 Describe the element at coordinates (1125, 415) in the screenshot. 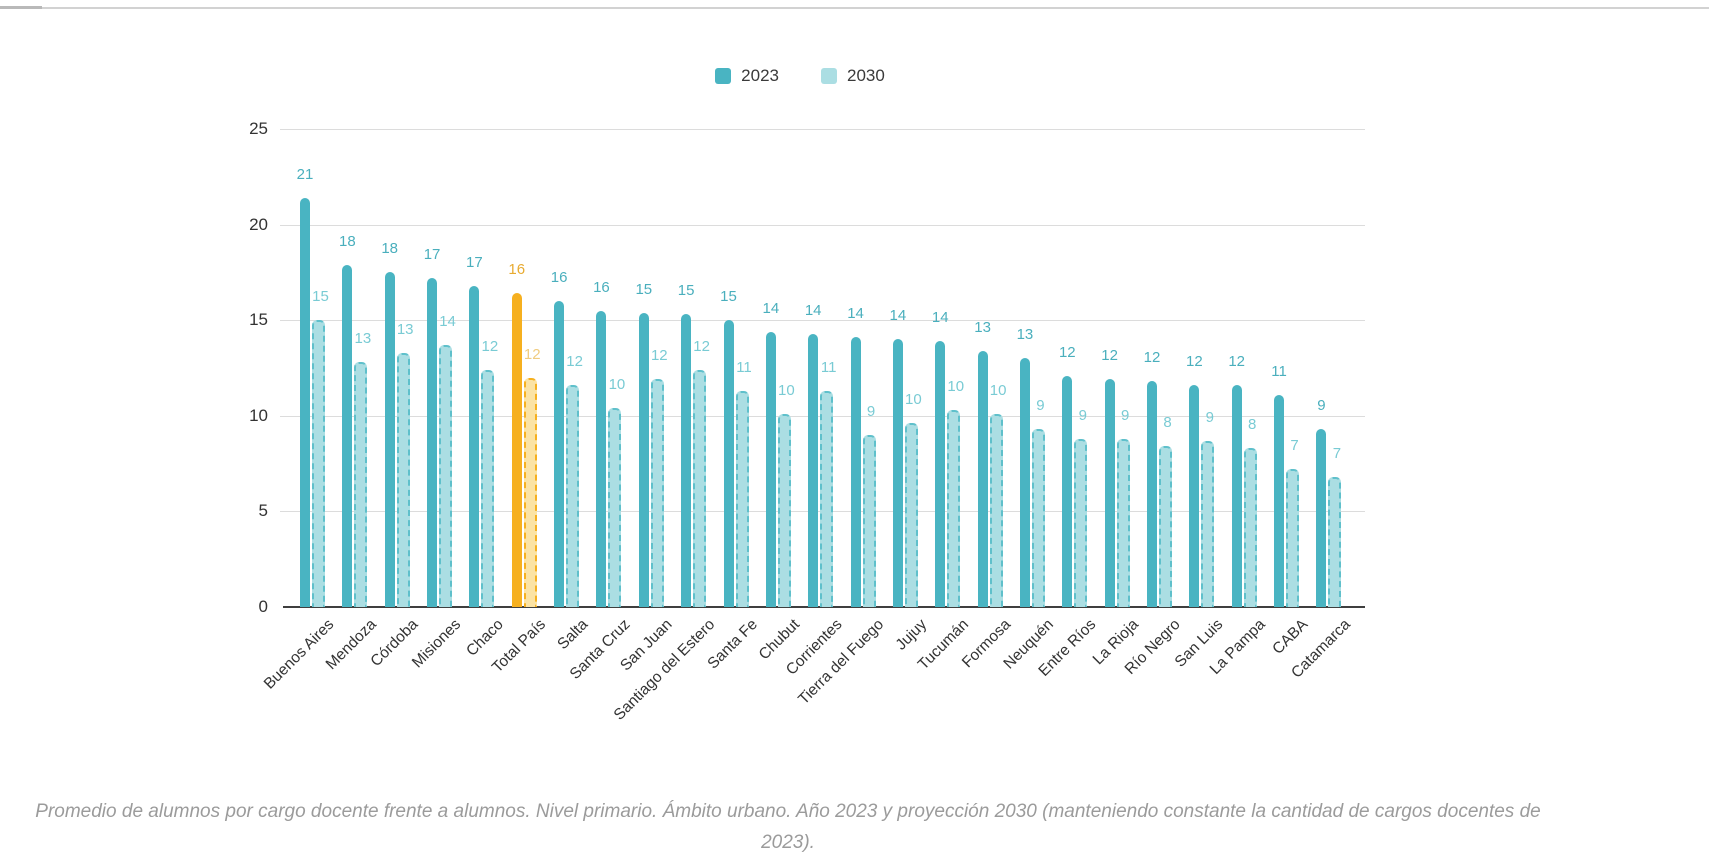

I see `bar-value-2030-19: 9` at that location.